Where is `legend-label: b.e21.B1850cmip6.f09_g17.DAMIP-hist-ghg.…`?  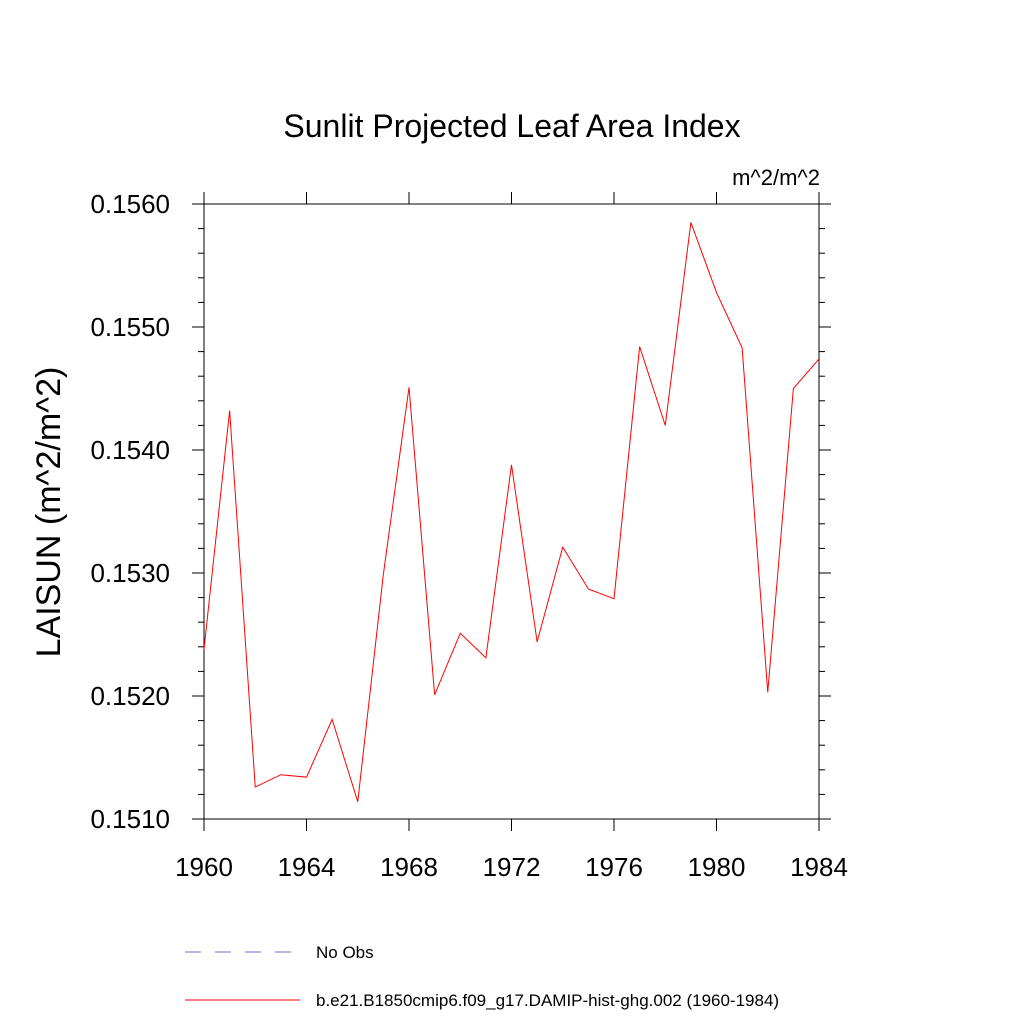
legend-label: b.e21.B1850cmip6.f09_g17.DAMIP-hist-ghg.… is located at coordinates (547, 1000).